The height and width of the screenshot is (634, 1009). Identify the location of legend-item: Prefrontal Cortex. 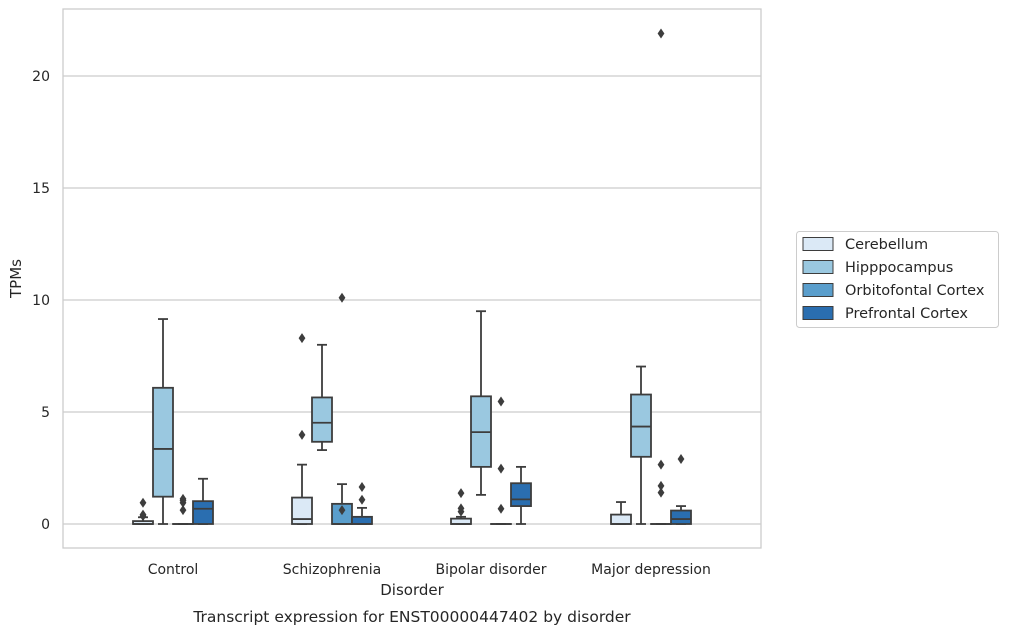
(885, 314).